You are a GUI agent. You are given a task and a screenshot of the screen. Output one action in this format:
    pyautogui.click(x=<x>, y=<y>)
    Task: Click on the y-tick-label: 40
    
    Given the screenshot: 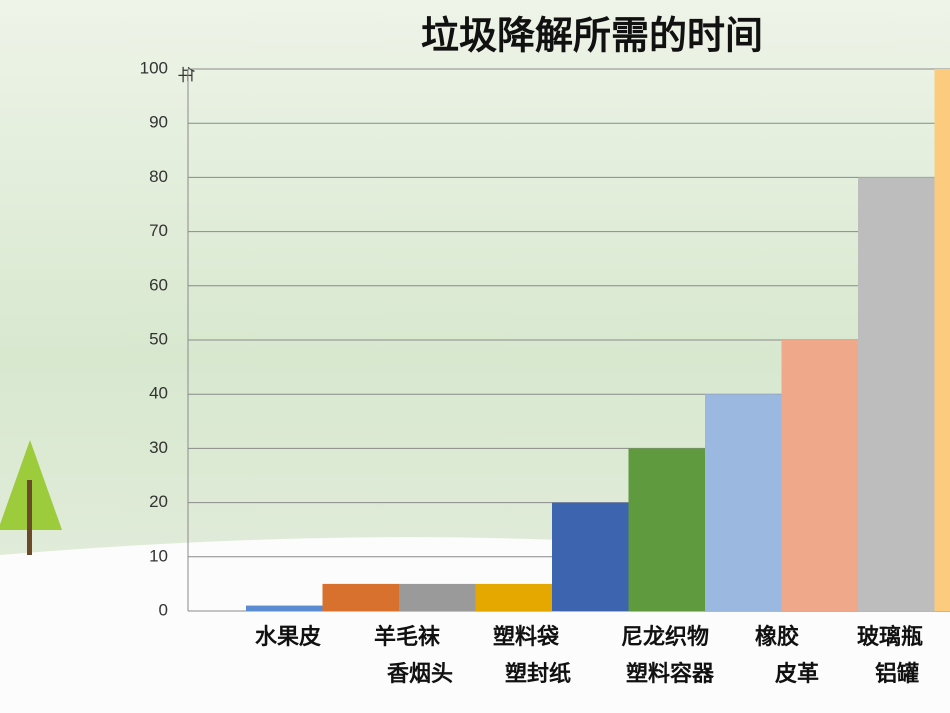 What is the action you would take?
    pyautogui.click(x=158, y=393)
    